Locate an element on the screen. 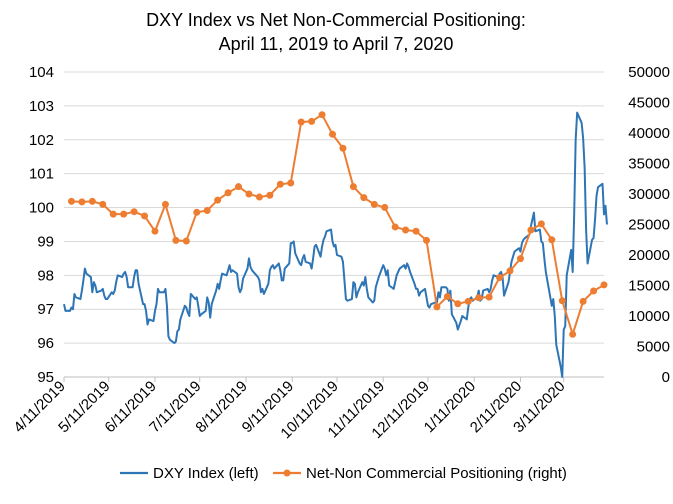  right-axis-tick-label: 20000 is located at coordinates (649, 255).